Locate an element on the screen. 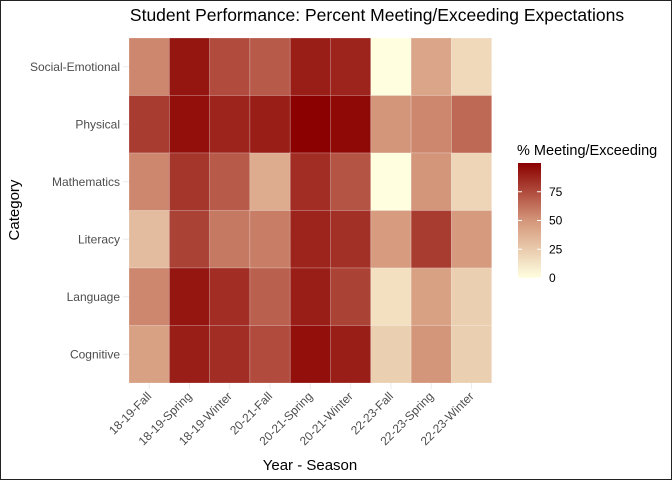 This screenshot has height=480, width=672. y-tick-label: Cognitive is located at coordinates (95, 354).